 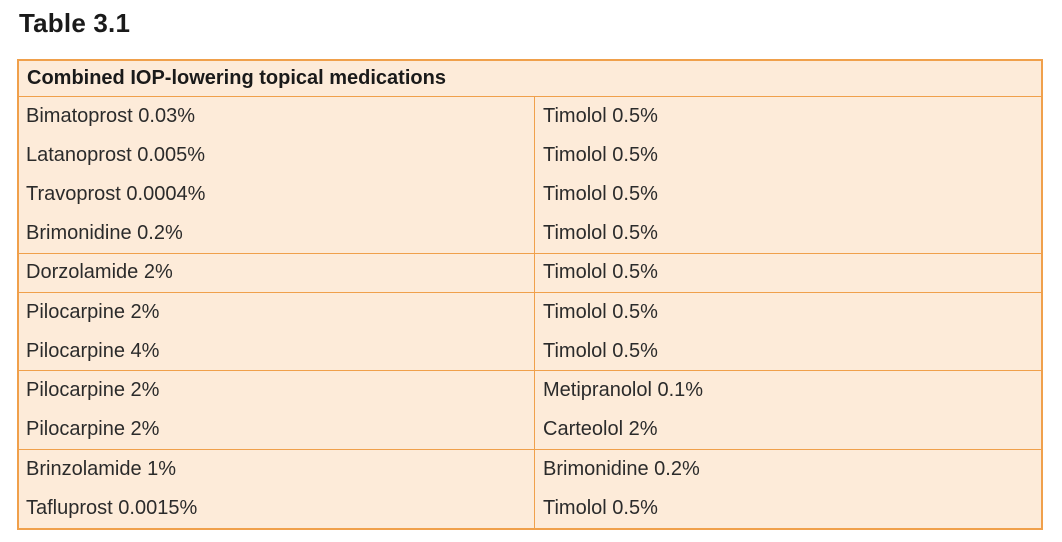 I want to click on medication-primary: Travoprost 0.0004%, so click(x=277, y=195).